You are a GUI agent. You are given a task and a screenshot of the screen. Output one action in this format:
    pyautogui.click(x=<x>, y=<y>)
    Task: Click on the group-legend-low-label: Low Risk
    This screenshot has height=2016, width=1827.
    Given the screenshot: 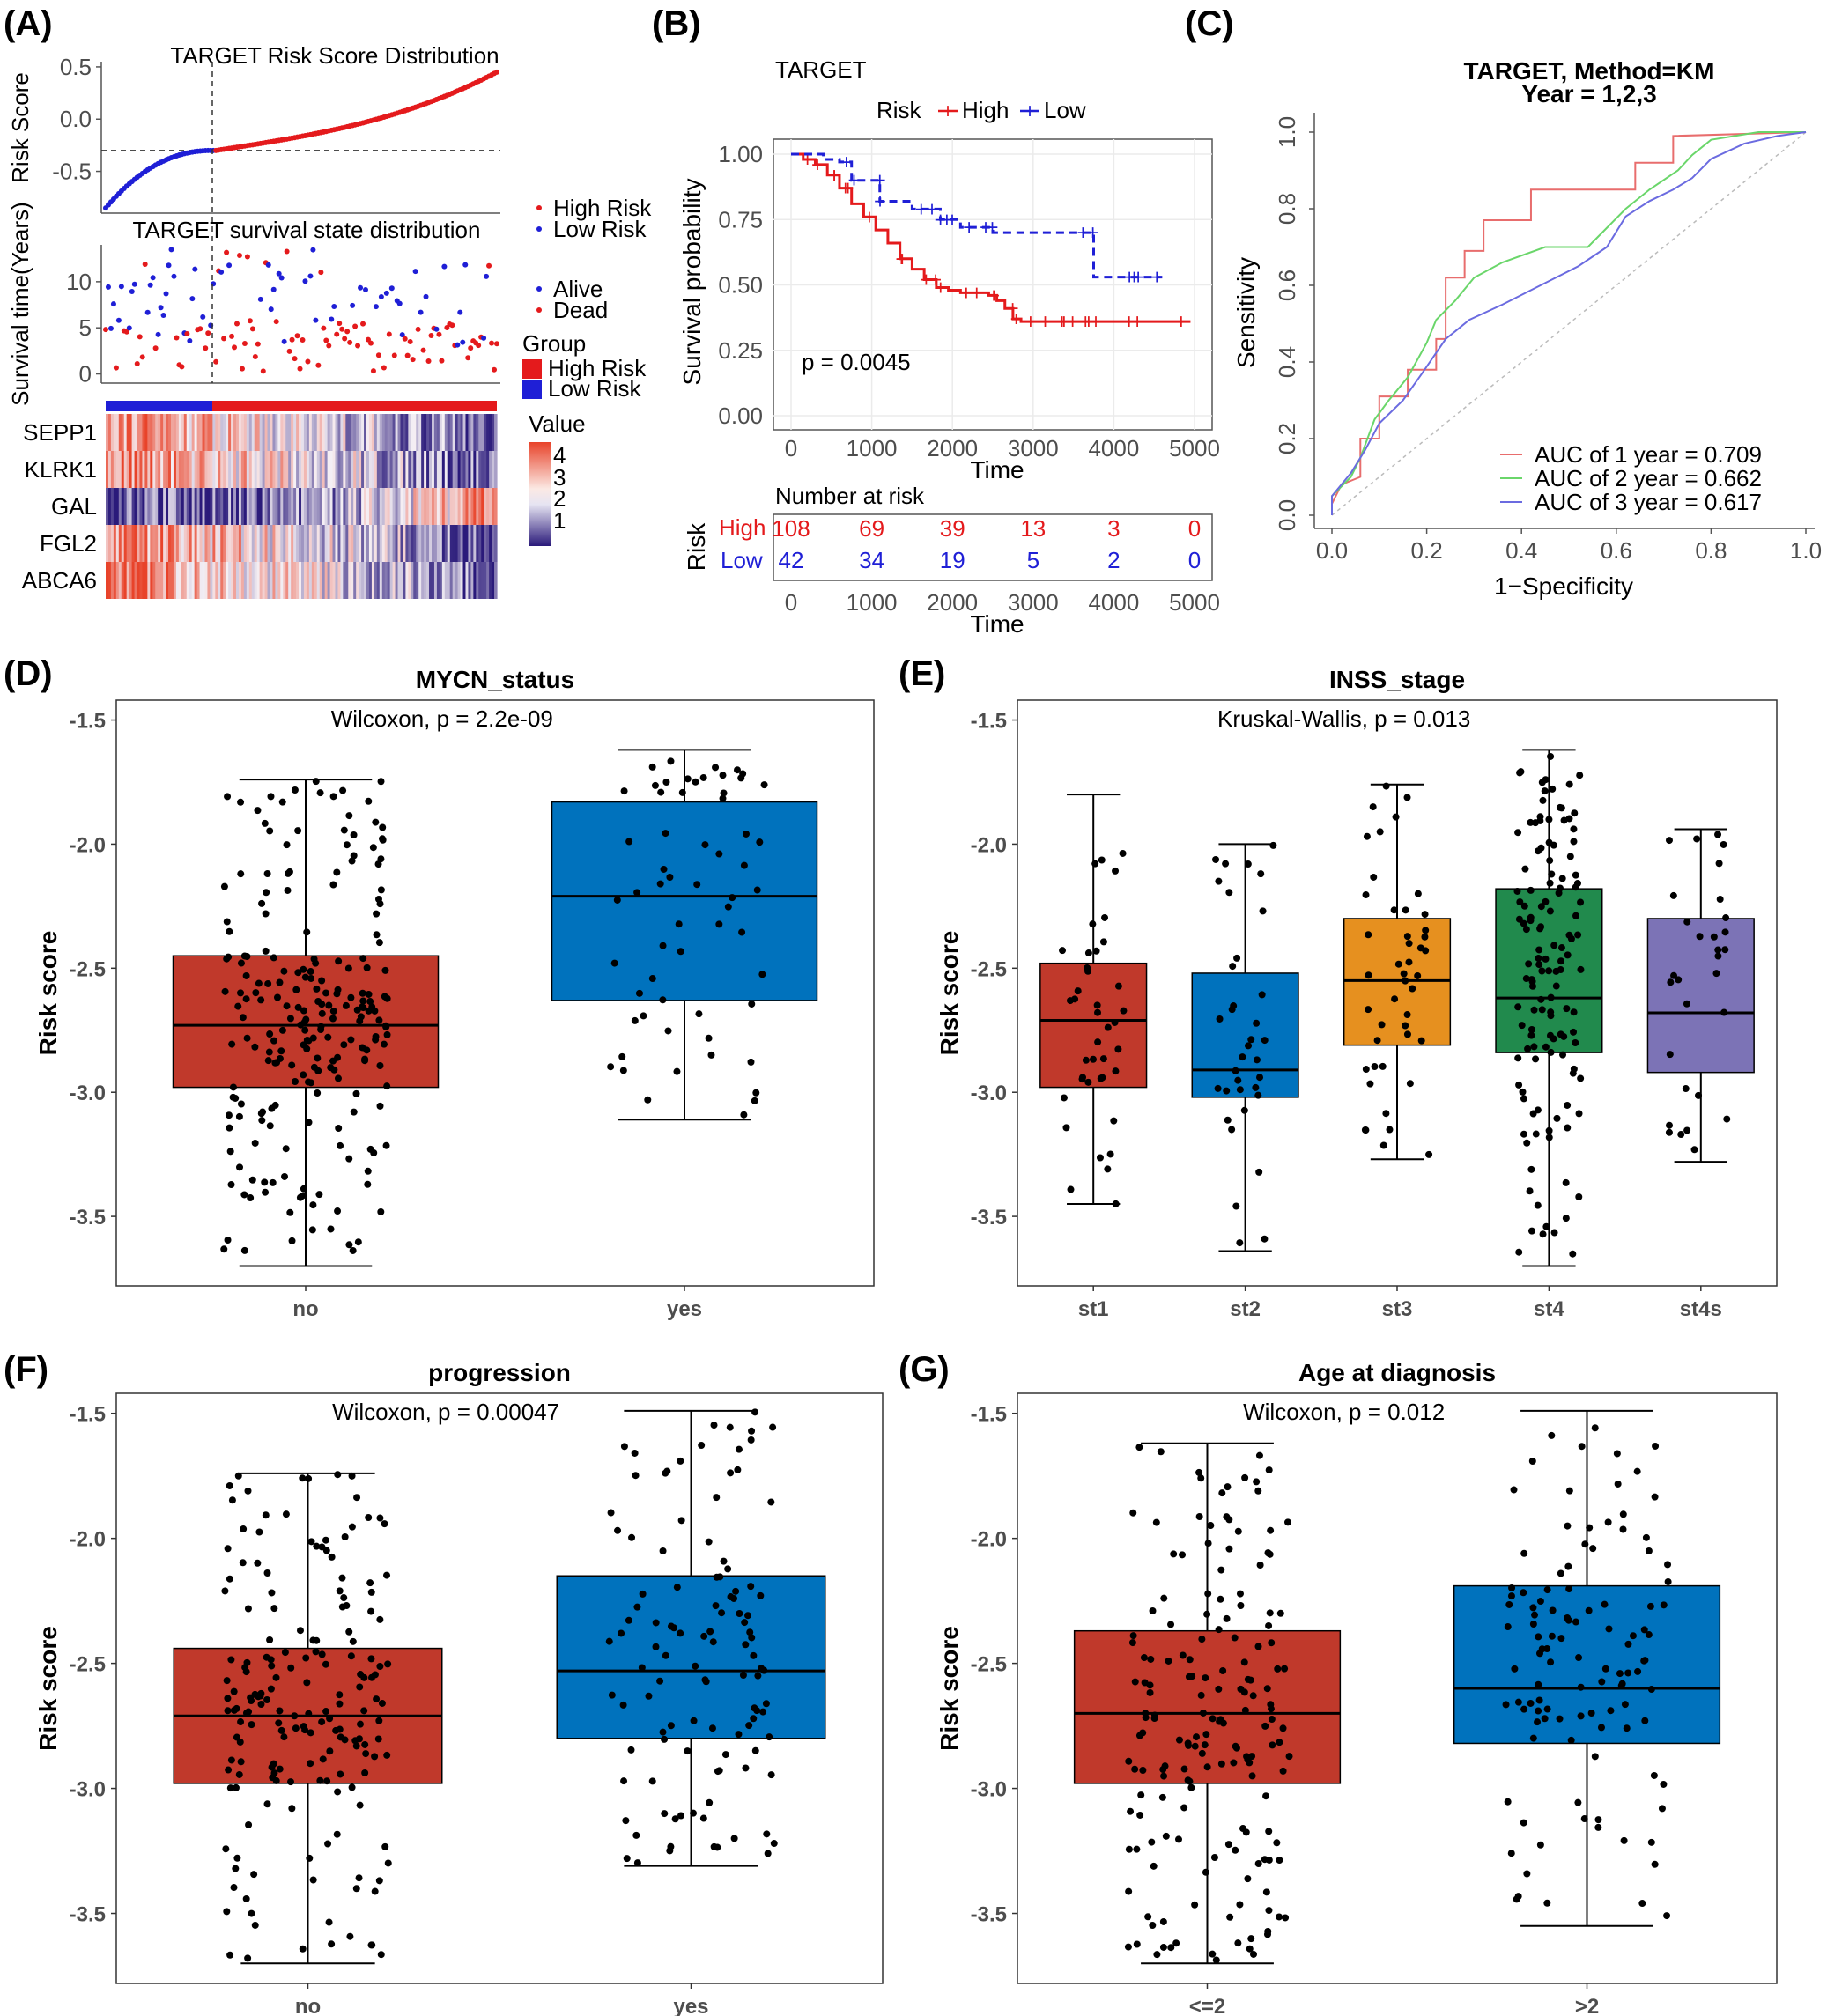 What is the action you would take?
    pyautogui.click(x=594, y=389)
    